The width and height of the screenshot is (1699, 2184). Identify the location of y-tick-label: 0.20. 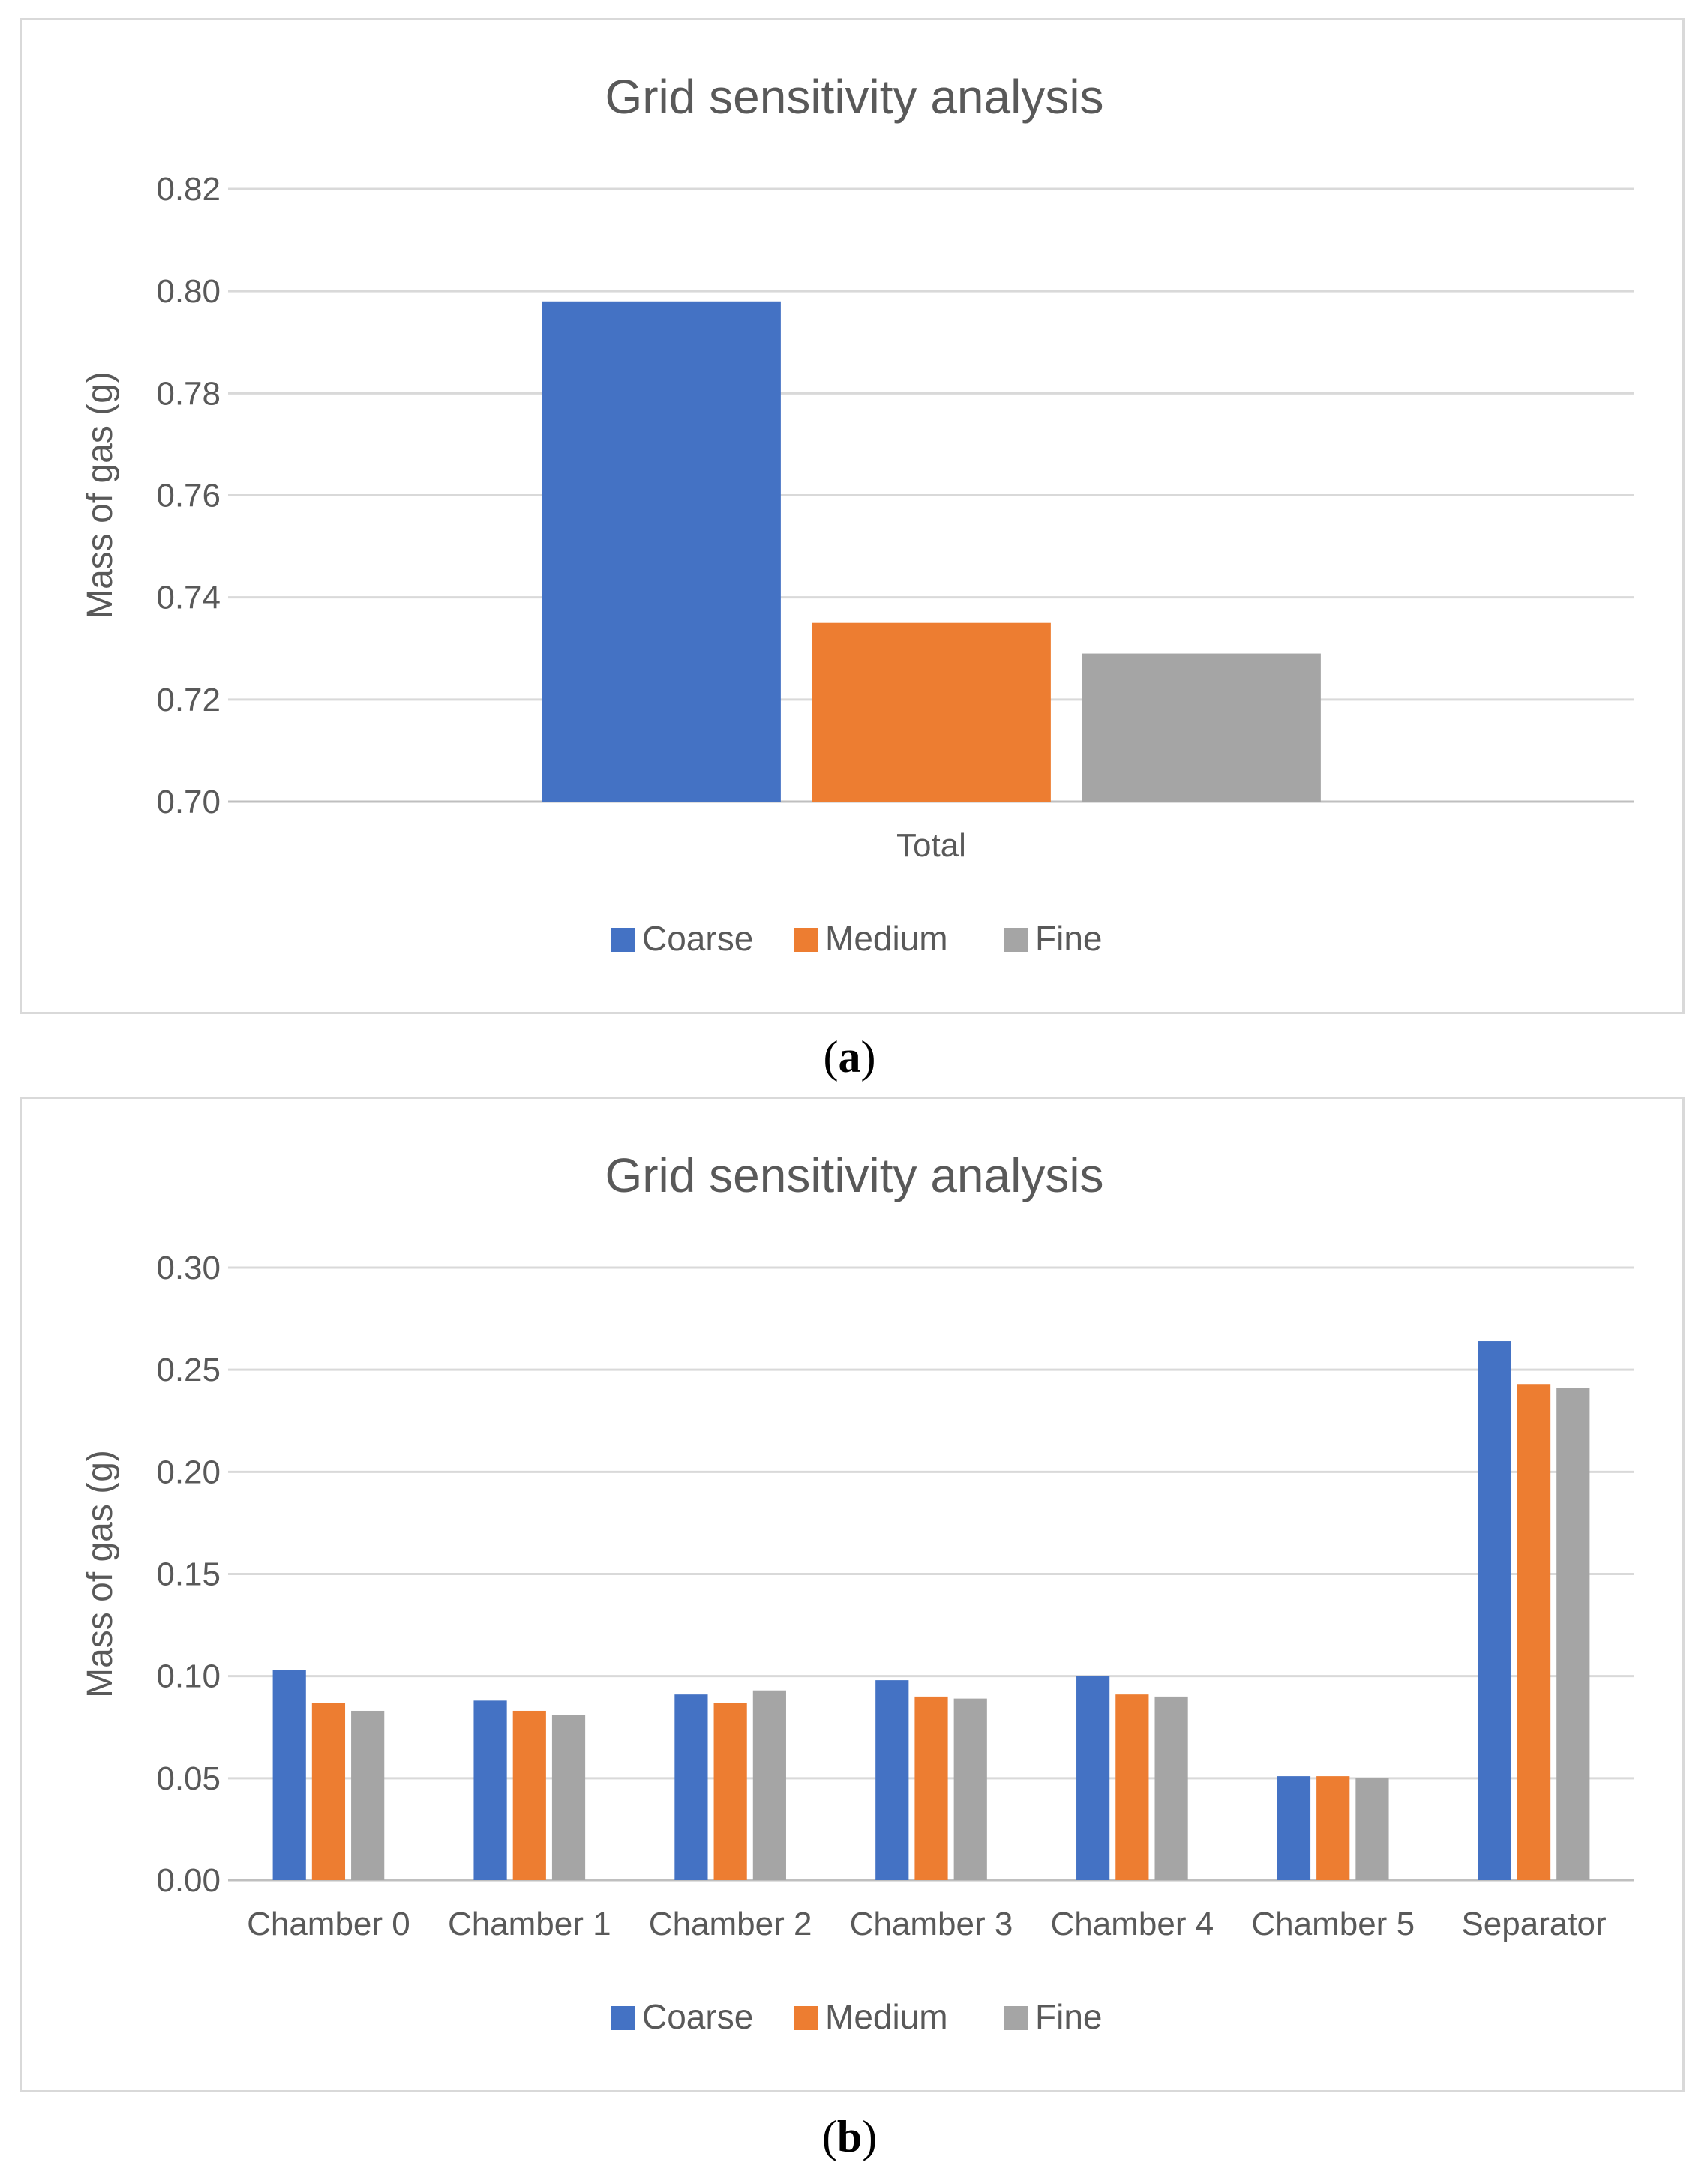
(188, 1472).